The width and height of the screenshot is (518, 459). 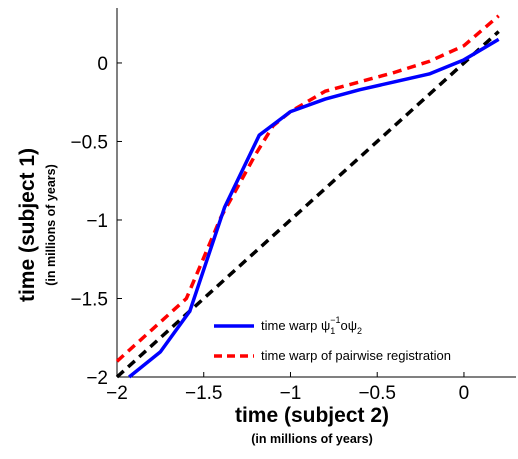 What do you see at coordinates (291, 393) in the screenshot?
I see `x-tick-label: −1` at bounding box center [291, 393].